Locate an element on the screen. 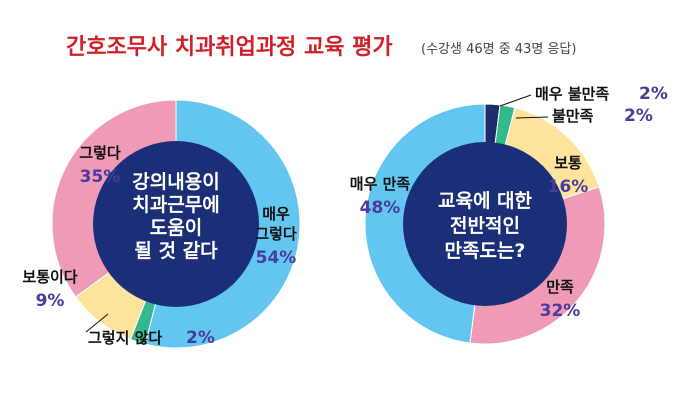 The image size is (680, 410). label-매우-그렇다: 그렇다 is located at coordinates (276, 234).